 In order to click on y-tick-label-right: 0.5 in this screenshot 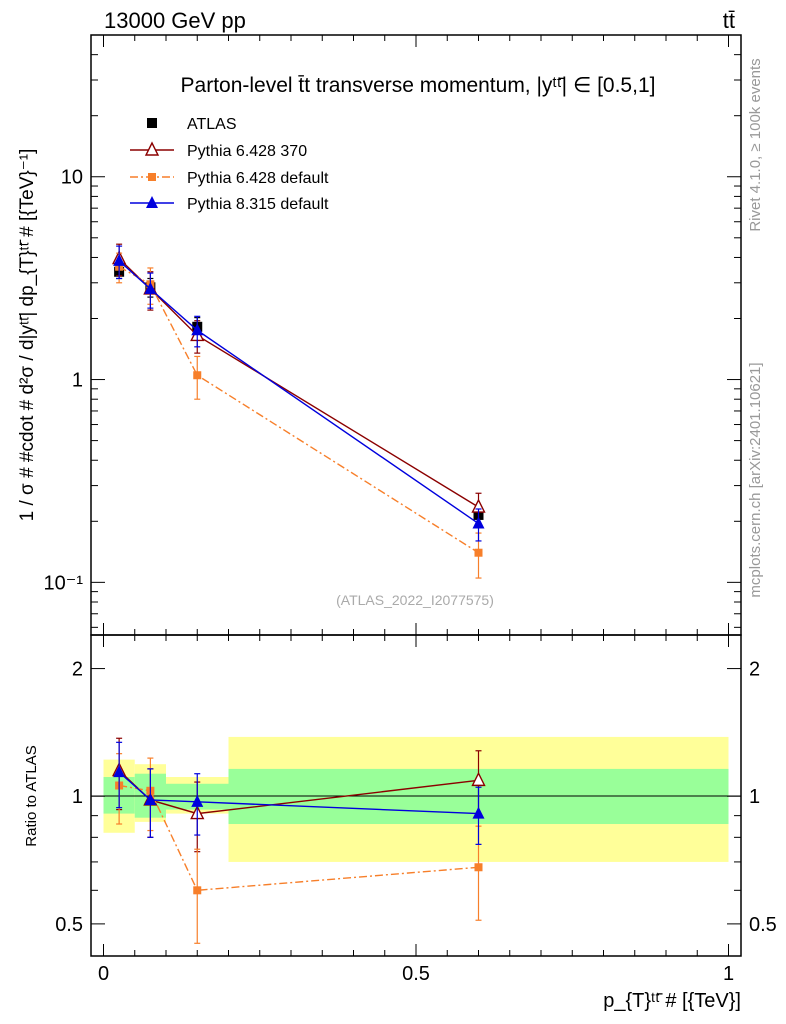, I will do `click(763, 925)`.